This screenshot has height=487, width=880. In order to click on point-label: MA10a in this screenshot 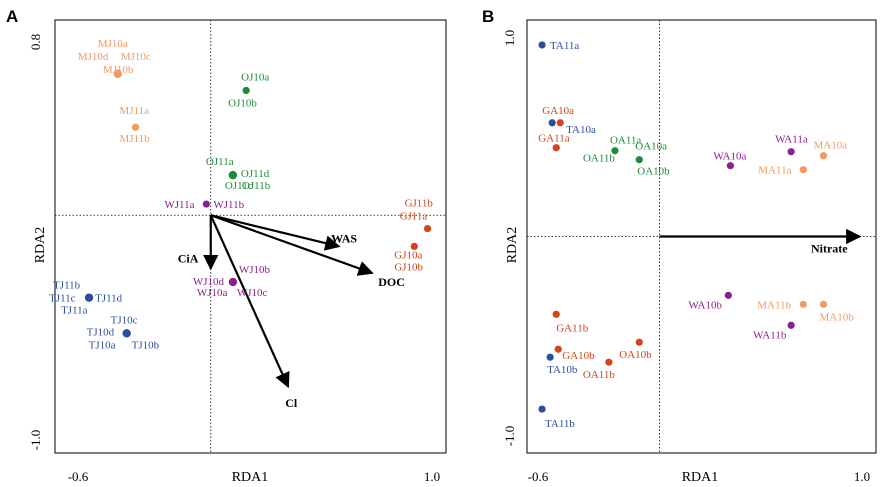, I will do `click(831, 146)`.